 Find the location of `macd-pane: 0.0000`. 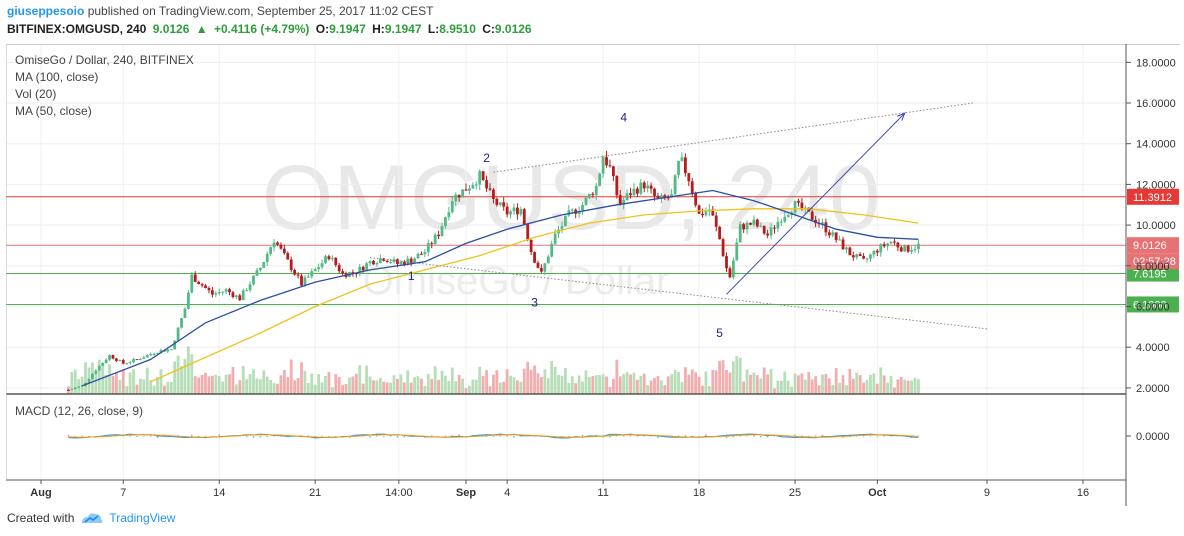

macd-pane: 0.0000 is located at coordinates (618, 437).